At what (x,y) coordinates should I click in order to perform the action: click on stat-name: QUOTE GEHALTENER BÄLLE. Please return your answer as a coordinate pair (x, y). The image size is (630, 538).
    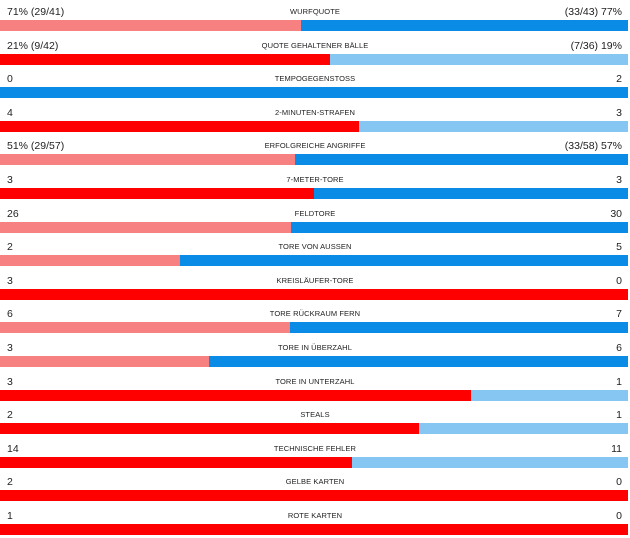
    Looking at the image, I should click on (315, 45).